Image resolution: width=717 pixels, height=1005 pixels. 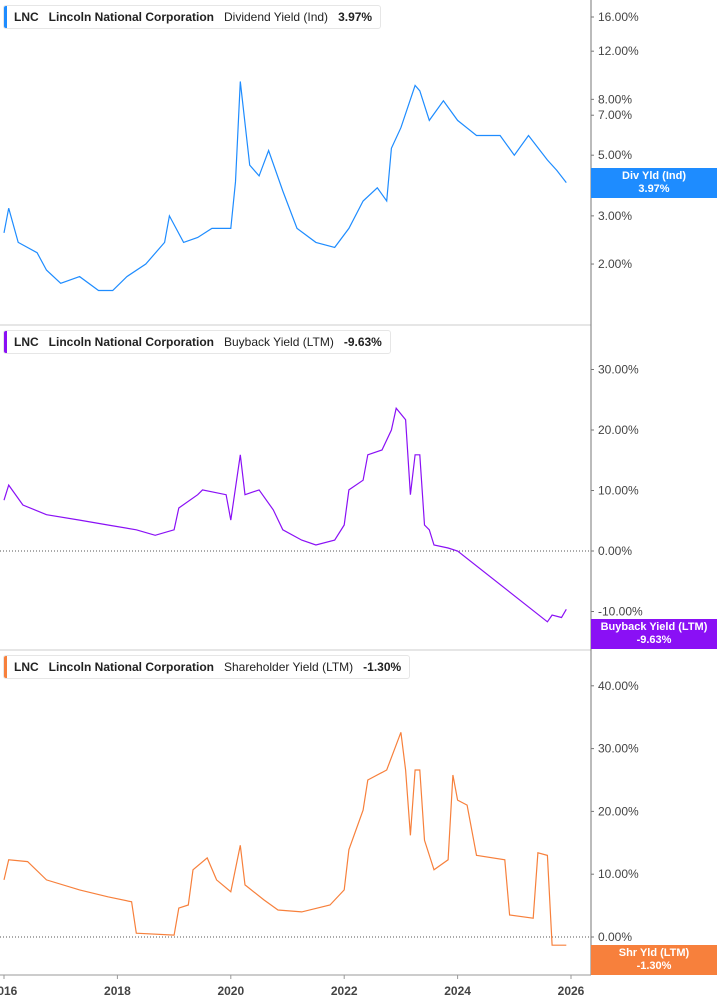 What do you see at coordinates (279, 342) in the screenshot?
I see `metric-name: Buyback Yield (LTM)` at bounding box center [279, 342].